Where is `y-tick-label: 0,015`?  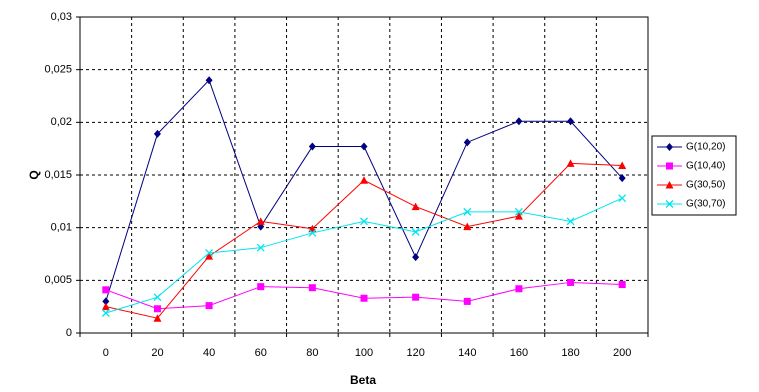
y-tick-label: 0,015 is located at coordinates (58, 175).